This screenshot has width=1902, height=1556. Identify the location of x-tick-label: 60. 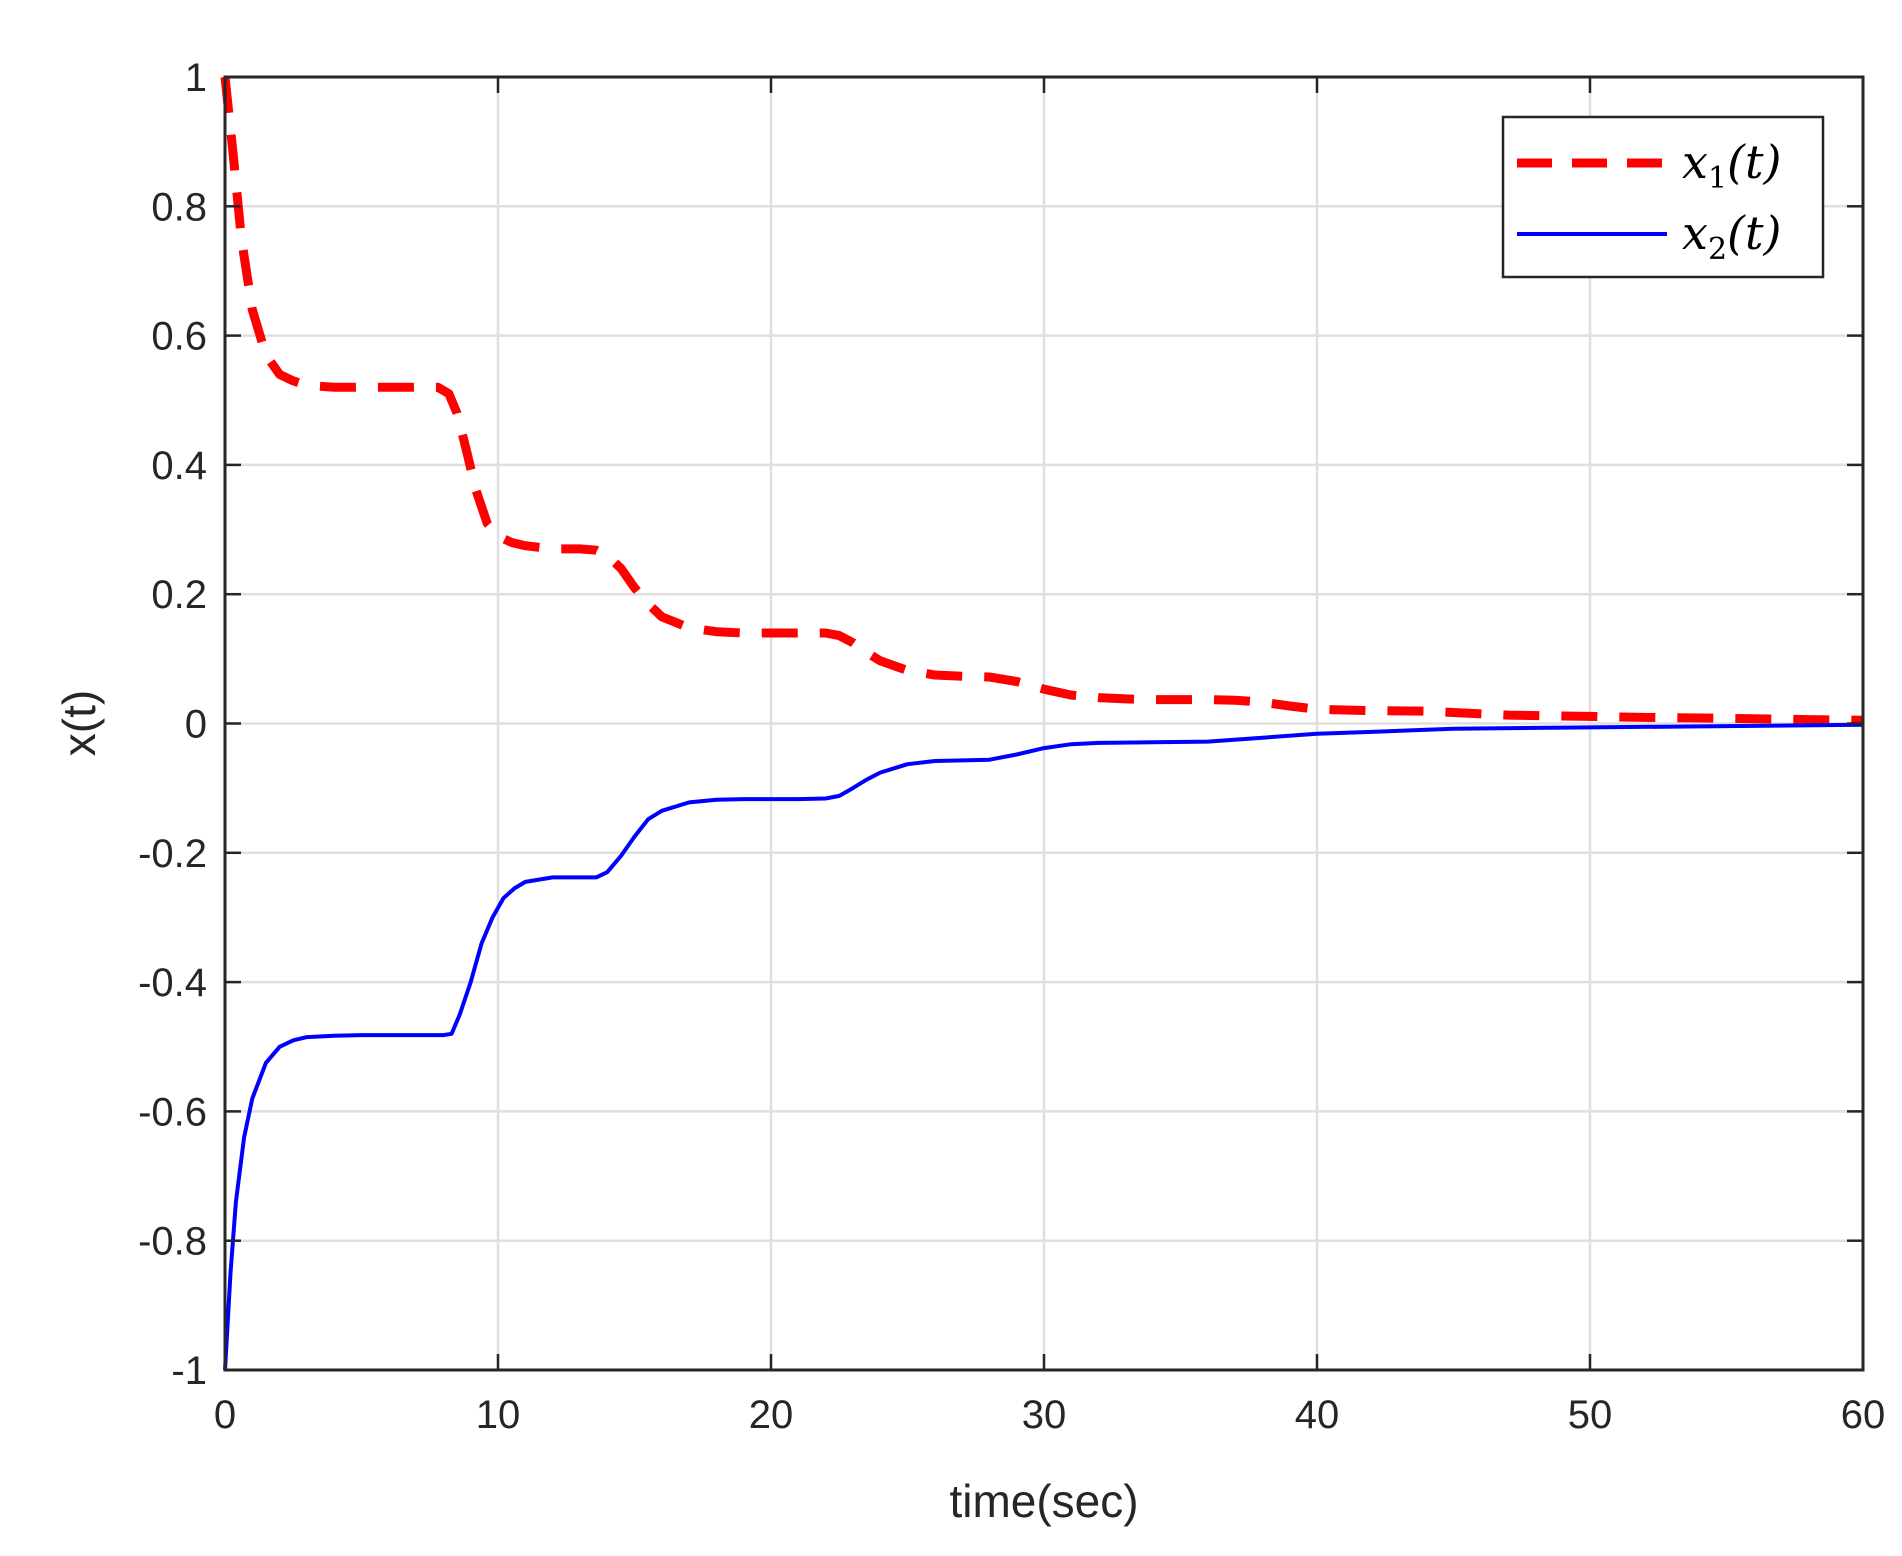
(1863, 1415).